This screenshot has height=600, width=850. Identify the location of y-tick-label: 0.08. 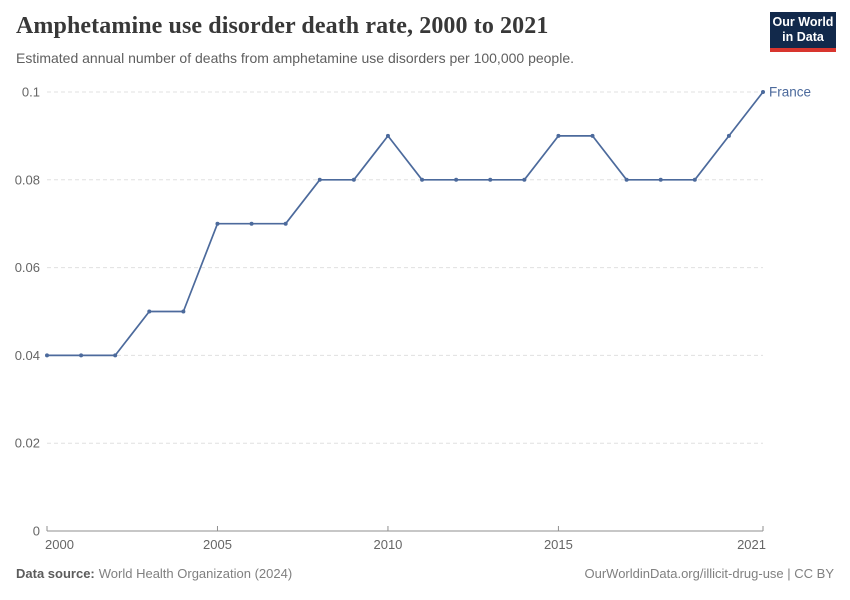
(27, 179).